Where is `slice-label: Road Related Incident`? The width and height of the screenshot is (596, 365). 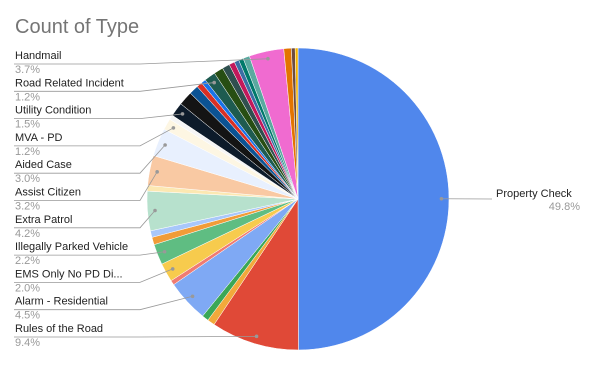 slice-label: Road Related Incident is located at coordinates (69, 83).